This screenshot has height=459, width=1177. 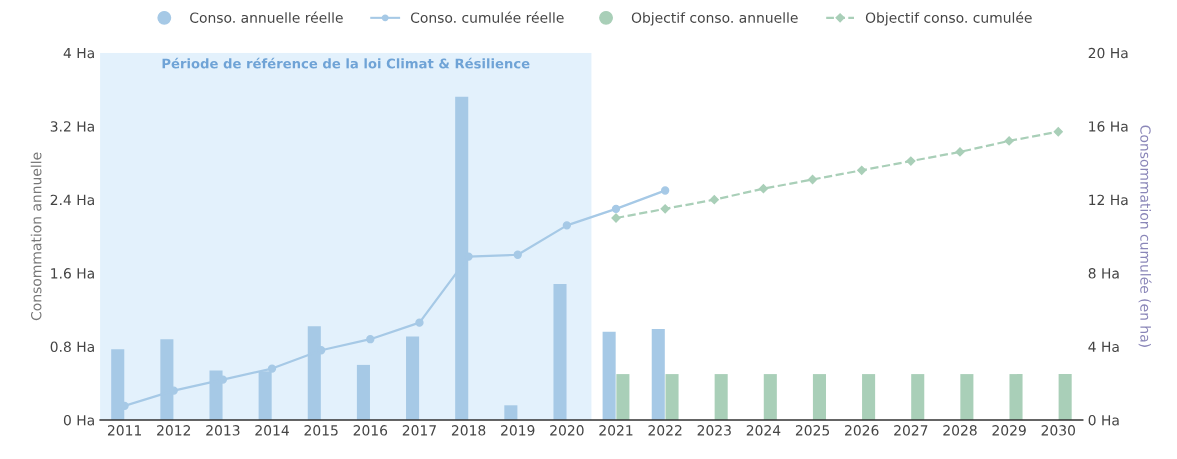 What do you see at coordinates (1103, 273) in the screenshot?
I see `y2-tick-label: 8 Ha` at bounding box center [1103, 273].